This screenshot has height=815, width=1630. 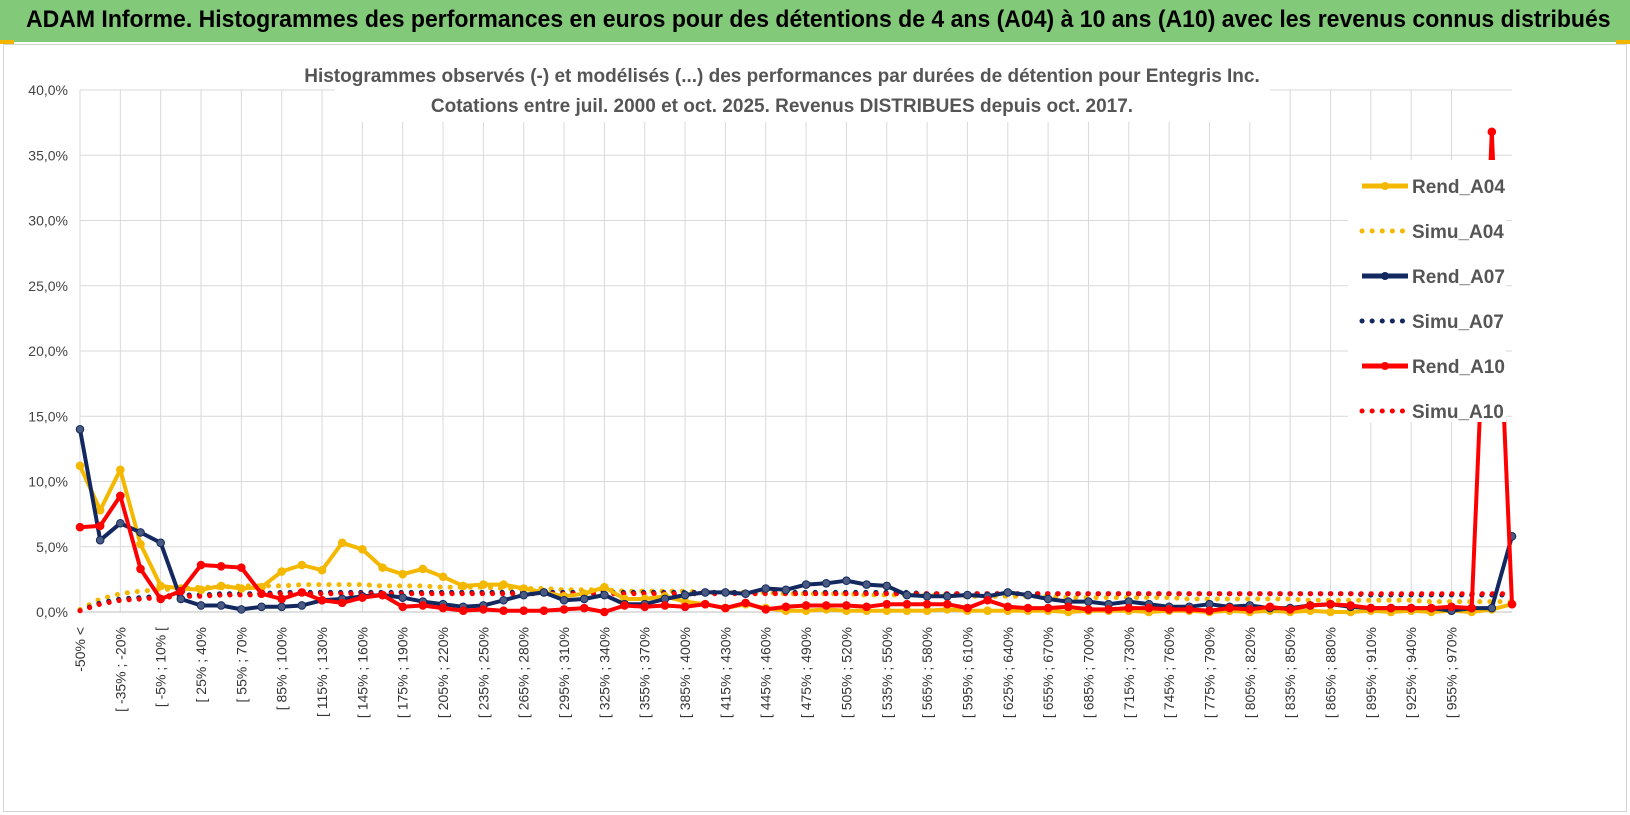 What do you see at coordinates (685, 672) in the screenshot?
I see `x-tick-label: [ 385% ; 400%` at bounding box center [685, 672].